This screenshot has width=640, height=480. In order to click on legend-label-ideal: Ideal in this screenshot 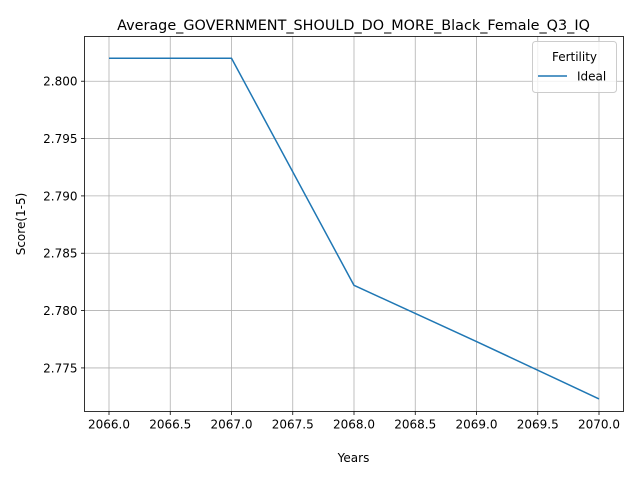, I will do `click(591, 77)`.